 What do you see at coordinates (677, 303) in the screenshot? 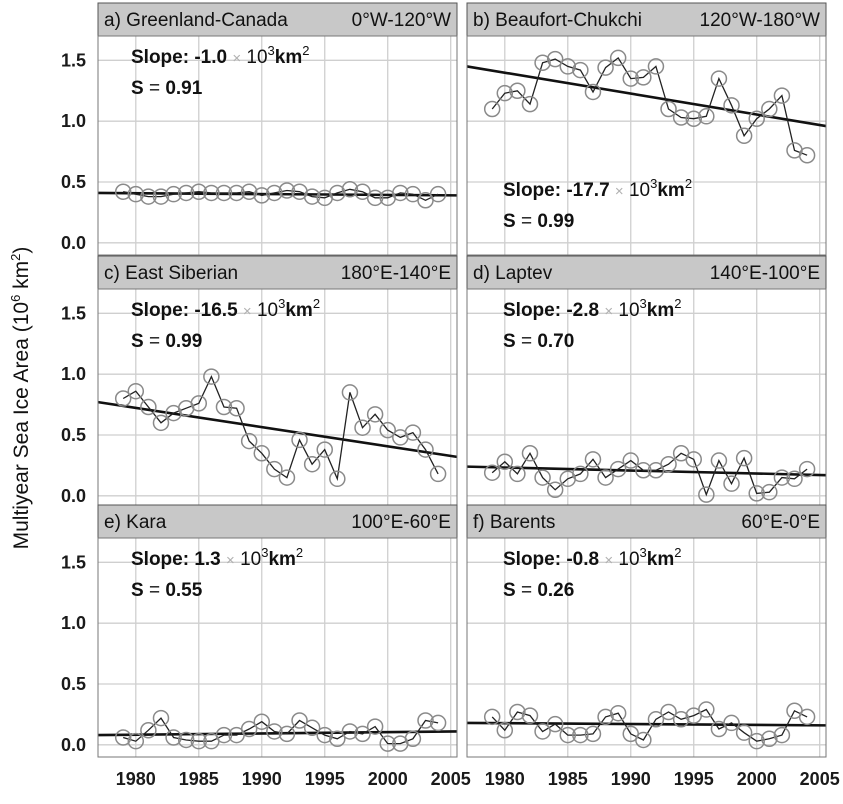
I see `slope-unit-km-exp: 2` at bounding box center [677, 303].